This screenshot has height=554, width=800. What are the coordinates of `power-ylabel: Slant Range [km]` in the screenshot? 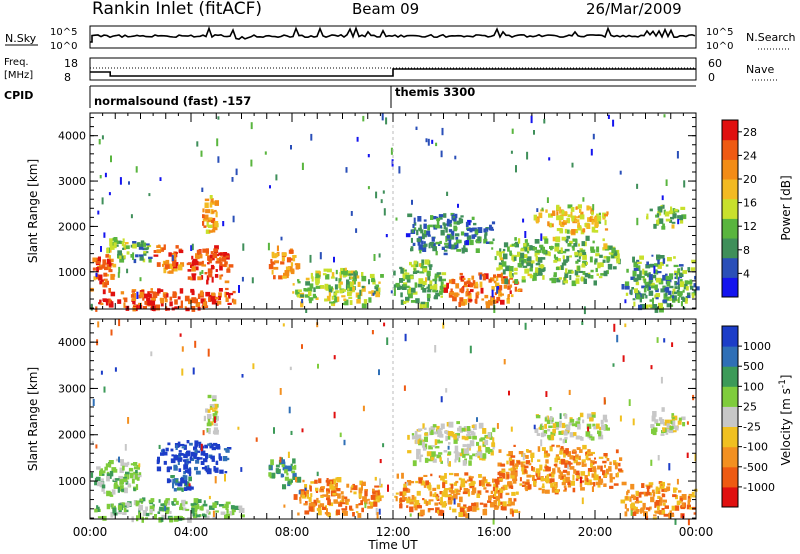 It's located at (33, 211).